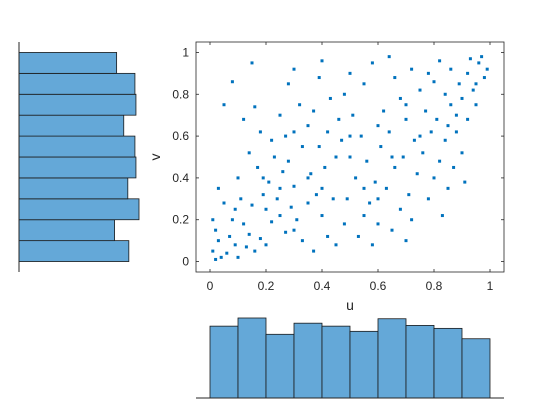 The width and height of the screenshot is (560, 420). Describe the element at coordinates (180, 220) in the screenshot. I see `y-tick-label: 0.2` at that location.